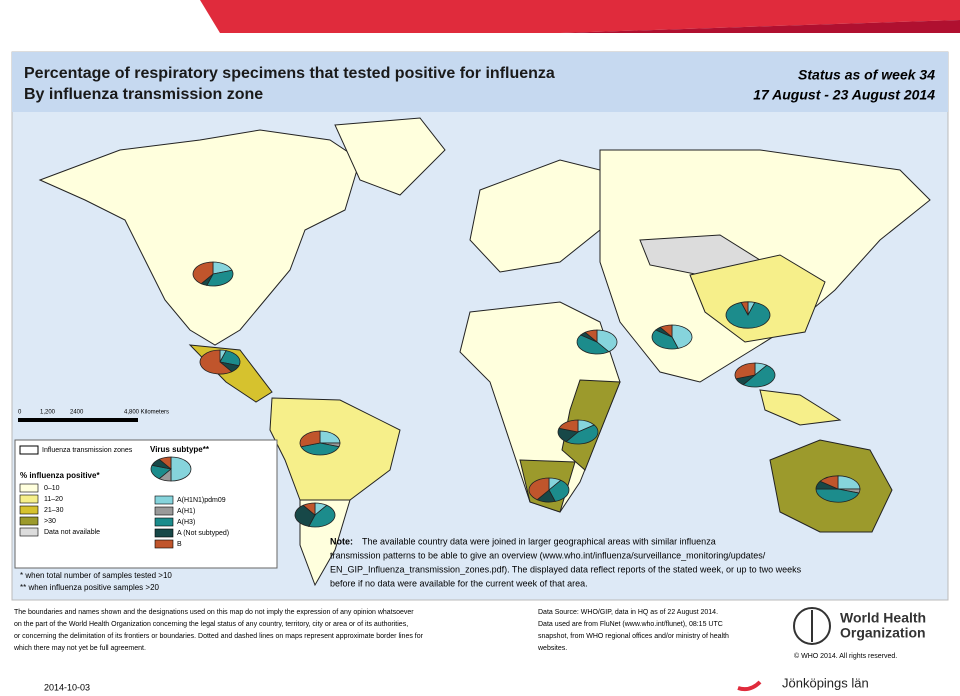  Describe the element at coordinates (54, 510) in the screenshot. I see `positivity-label: 21–30` at that location.